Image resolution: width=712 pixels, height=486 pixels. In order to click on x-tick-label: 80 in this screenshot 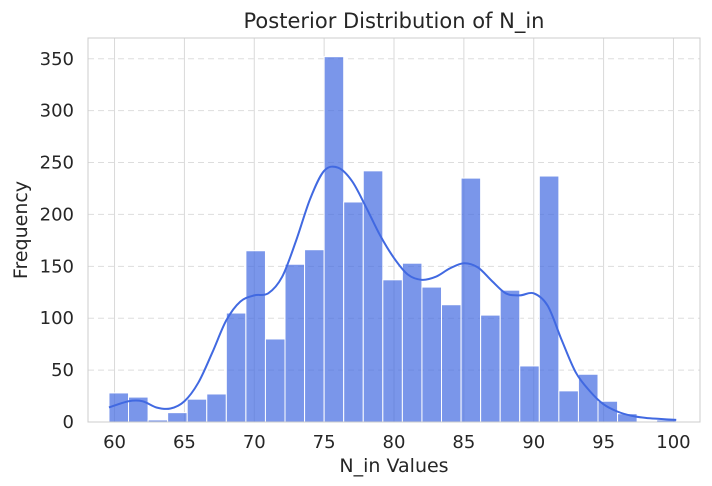, I will do `click(394, 442)`.